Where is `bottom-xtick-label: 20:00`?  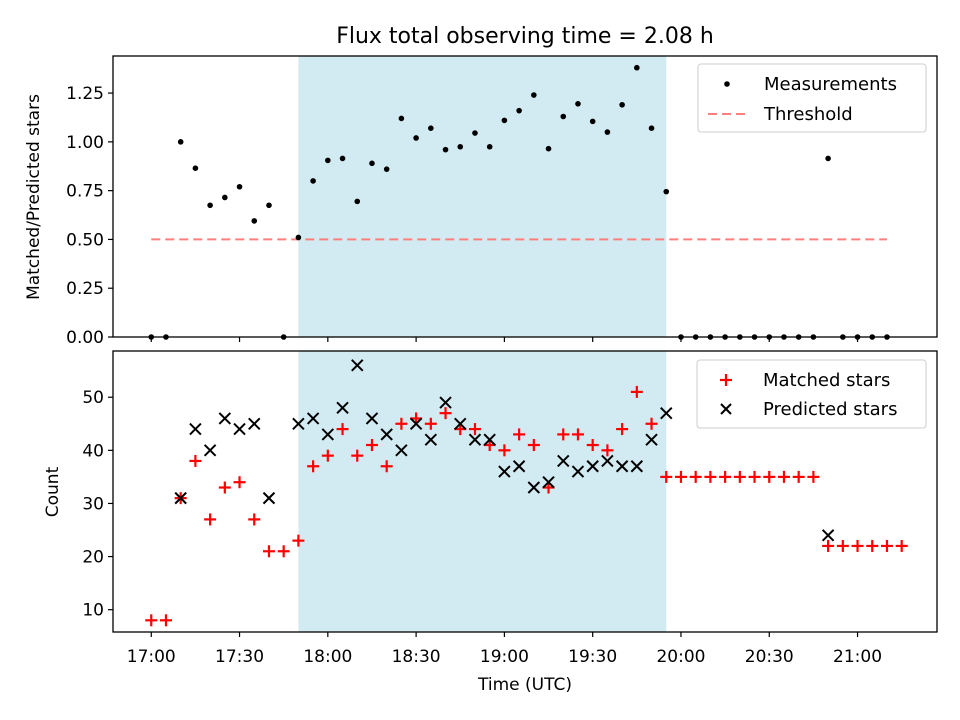 bottom-xtick-label: 20:00 is located at coordinates (680, 657).